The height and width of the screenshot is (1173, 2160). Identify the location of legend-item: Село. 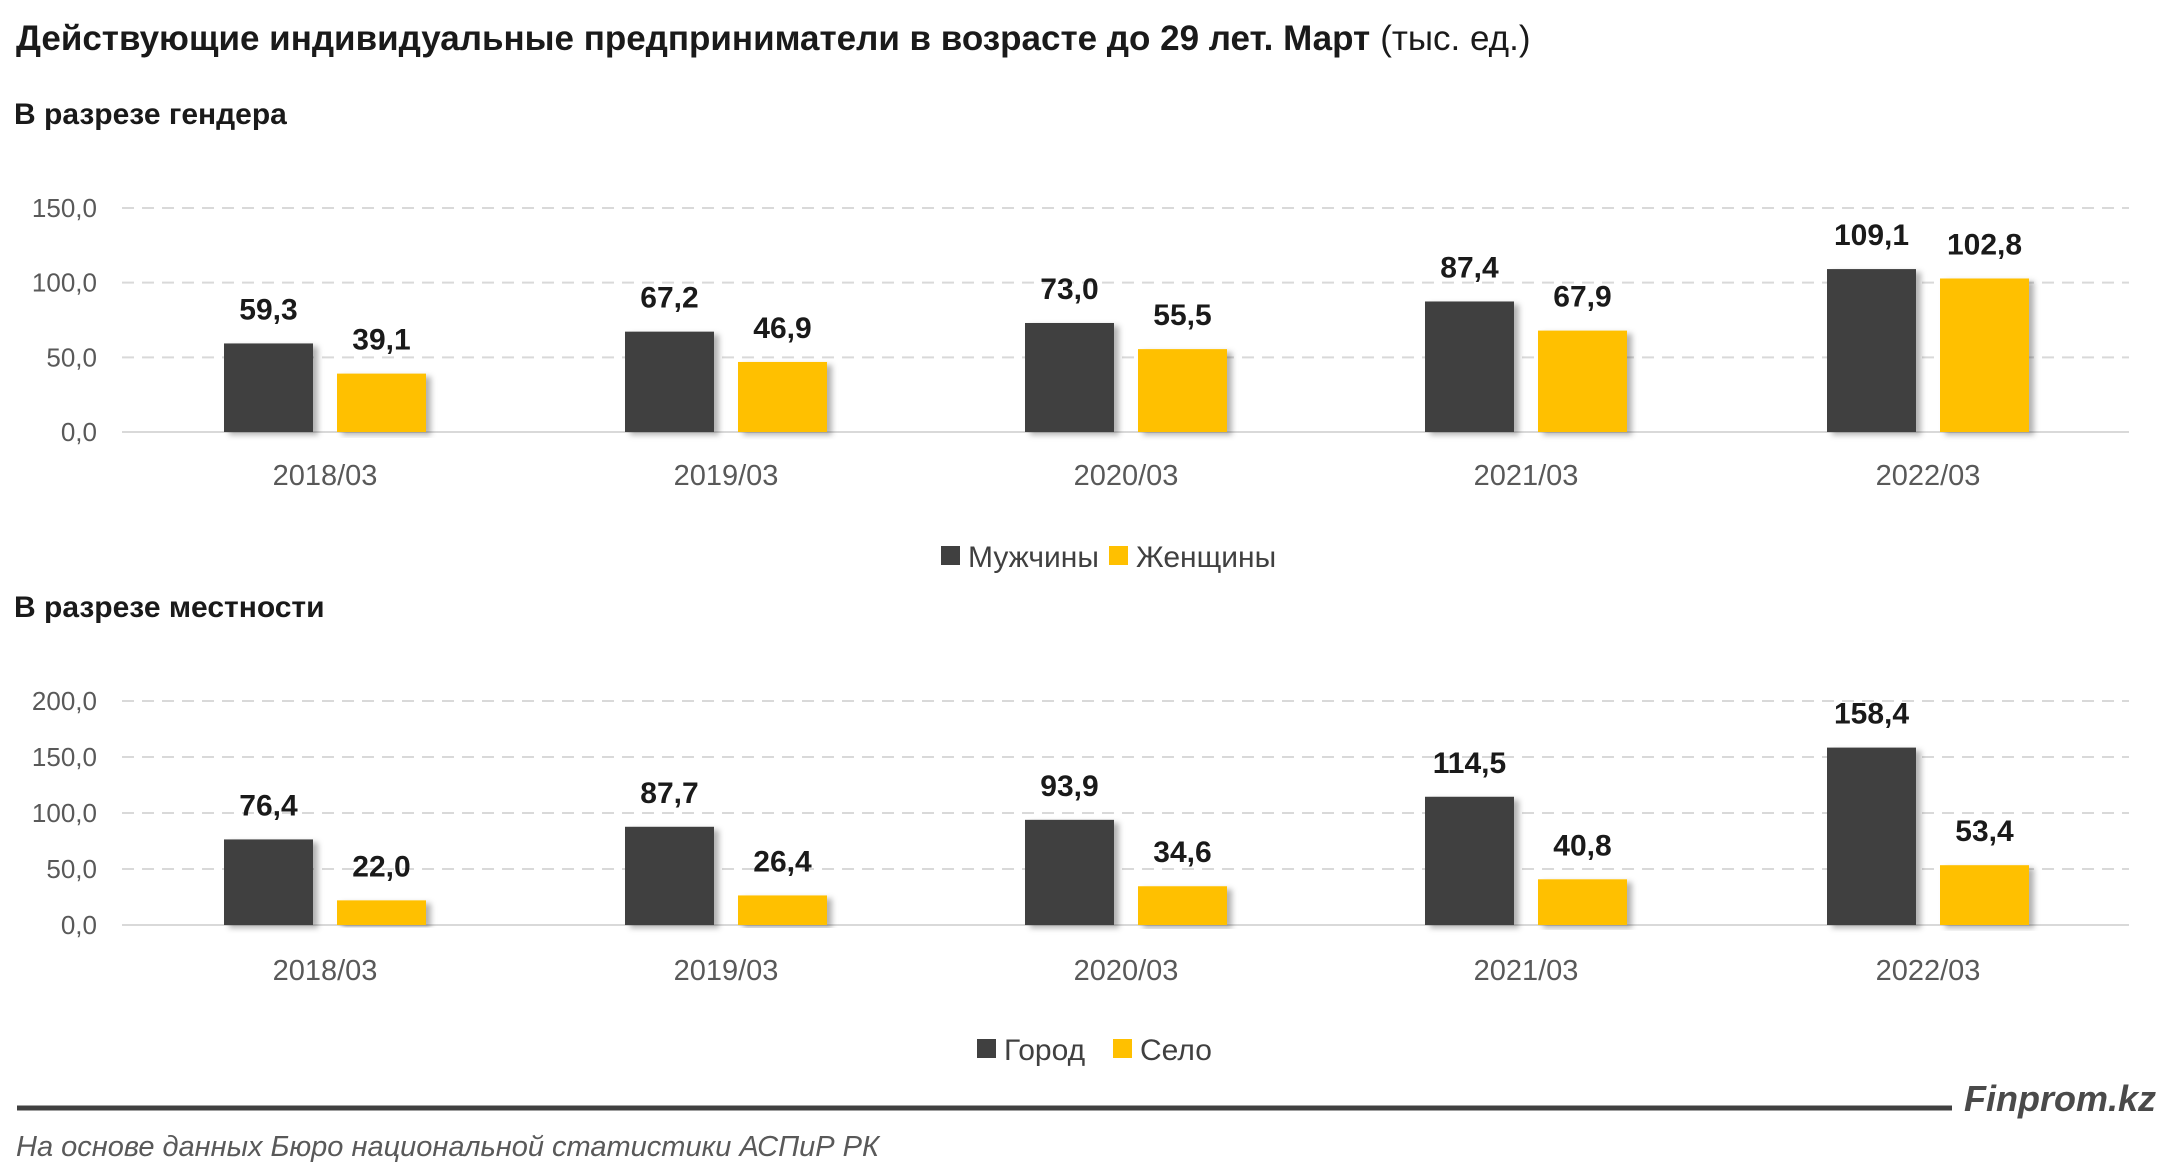
(1162, 1050).